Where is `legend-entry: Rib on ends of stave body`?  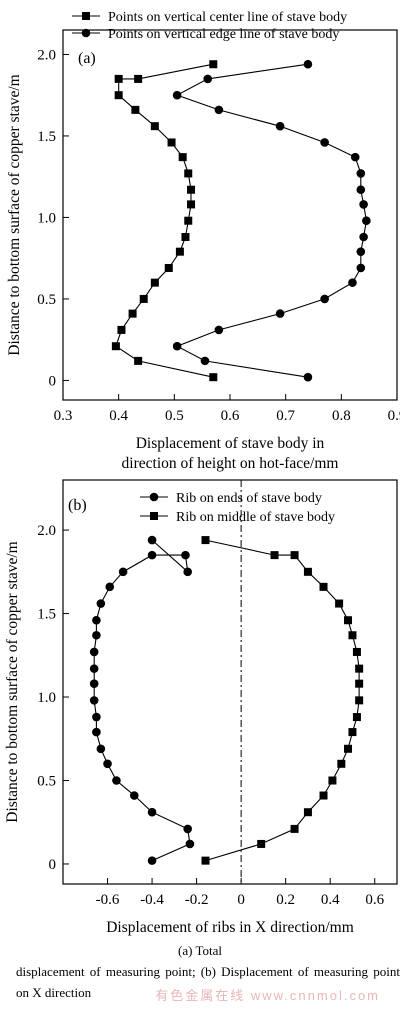 legend-entry: Rib on ends of stave body is located at coordinates (231, 498).